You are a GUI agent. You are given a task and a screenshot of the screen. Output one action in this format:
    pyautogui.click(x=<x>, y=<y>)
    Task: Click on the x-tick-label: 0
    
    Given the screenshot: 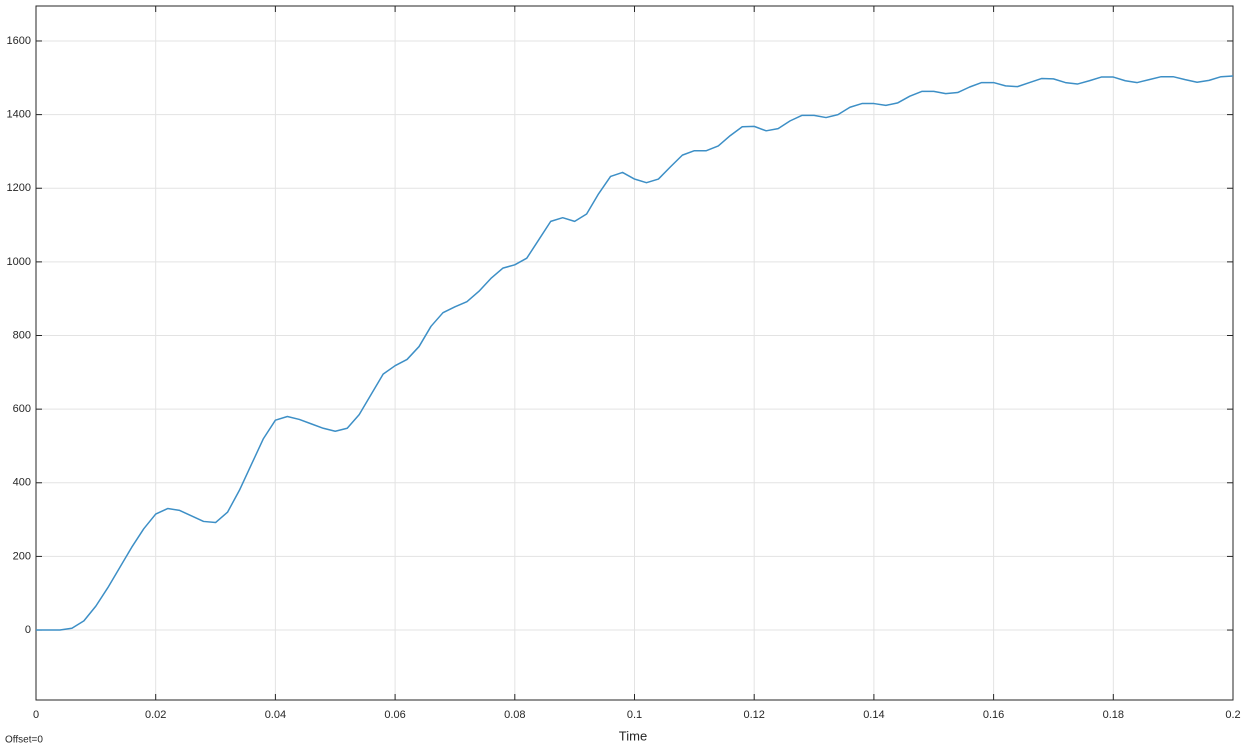 What is the action you would take?
    pyautogui.click(x=36, y=715)
    